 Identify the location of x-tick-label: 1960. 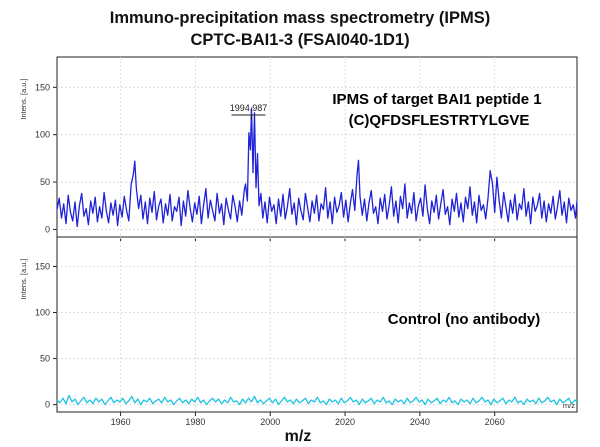
(121, 422).